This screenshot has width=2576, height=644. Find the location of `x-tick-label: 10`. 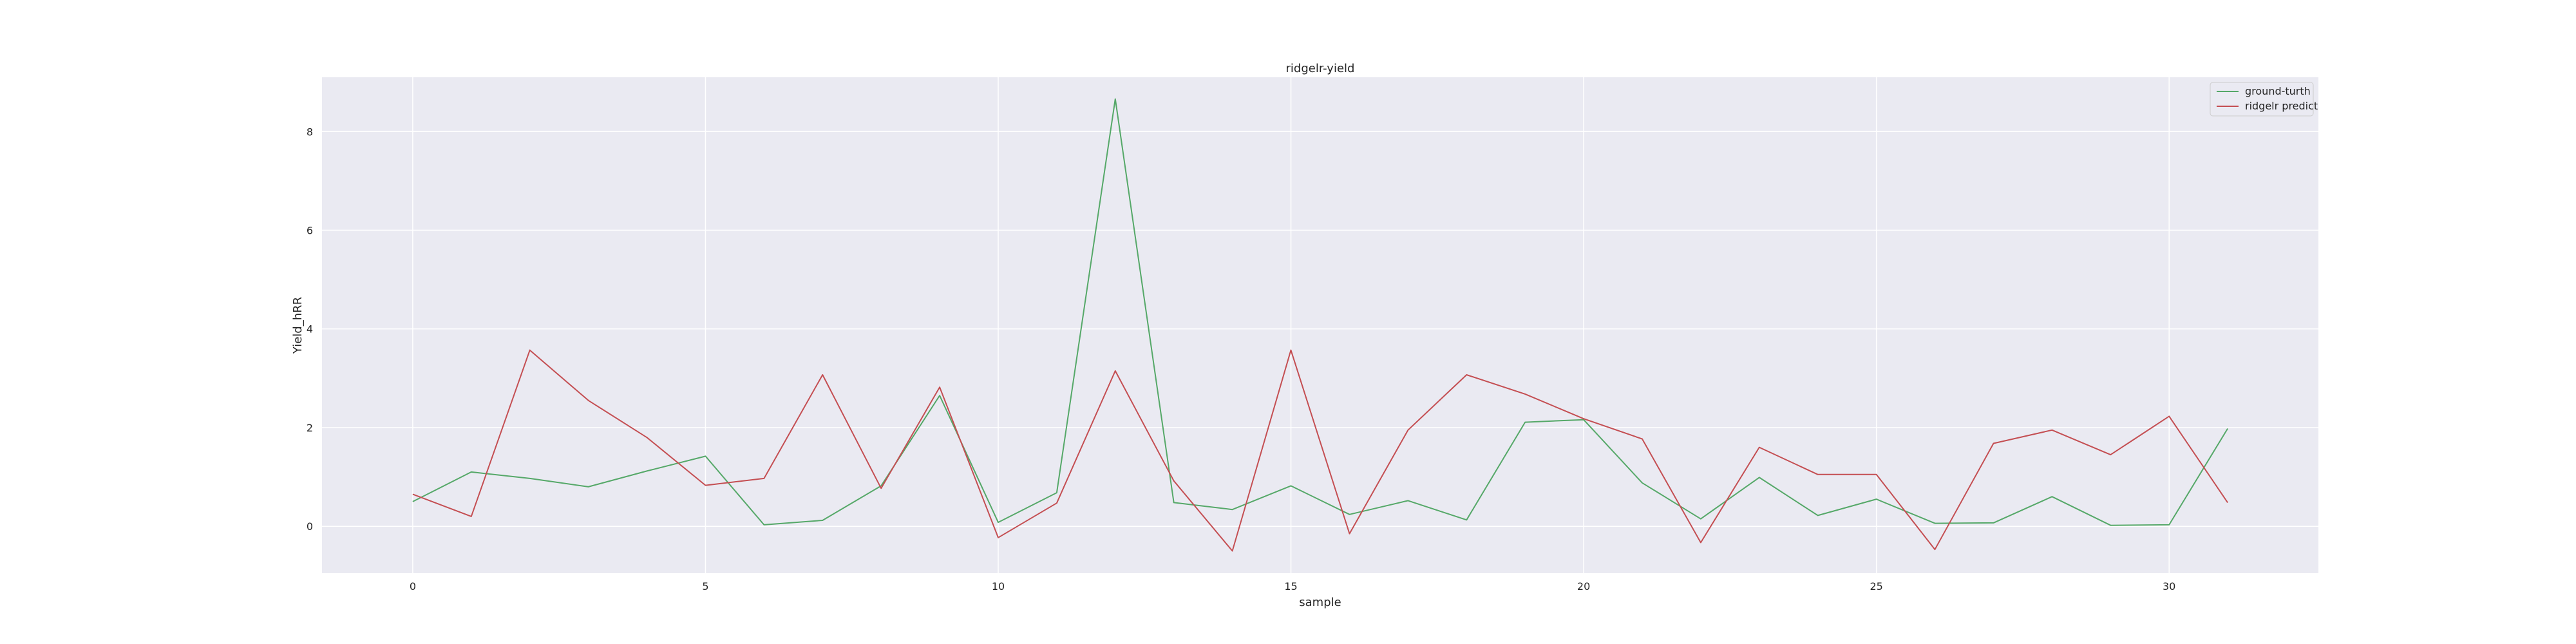

x-tick-label: 10 is located at coordinates (999, 586).